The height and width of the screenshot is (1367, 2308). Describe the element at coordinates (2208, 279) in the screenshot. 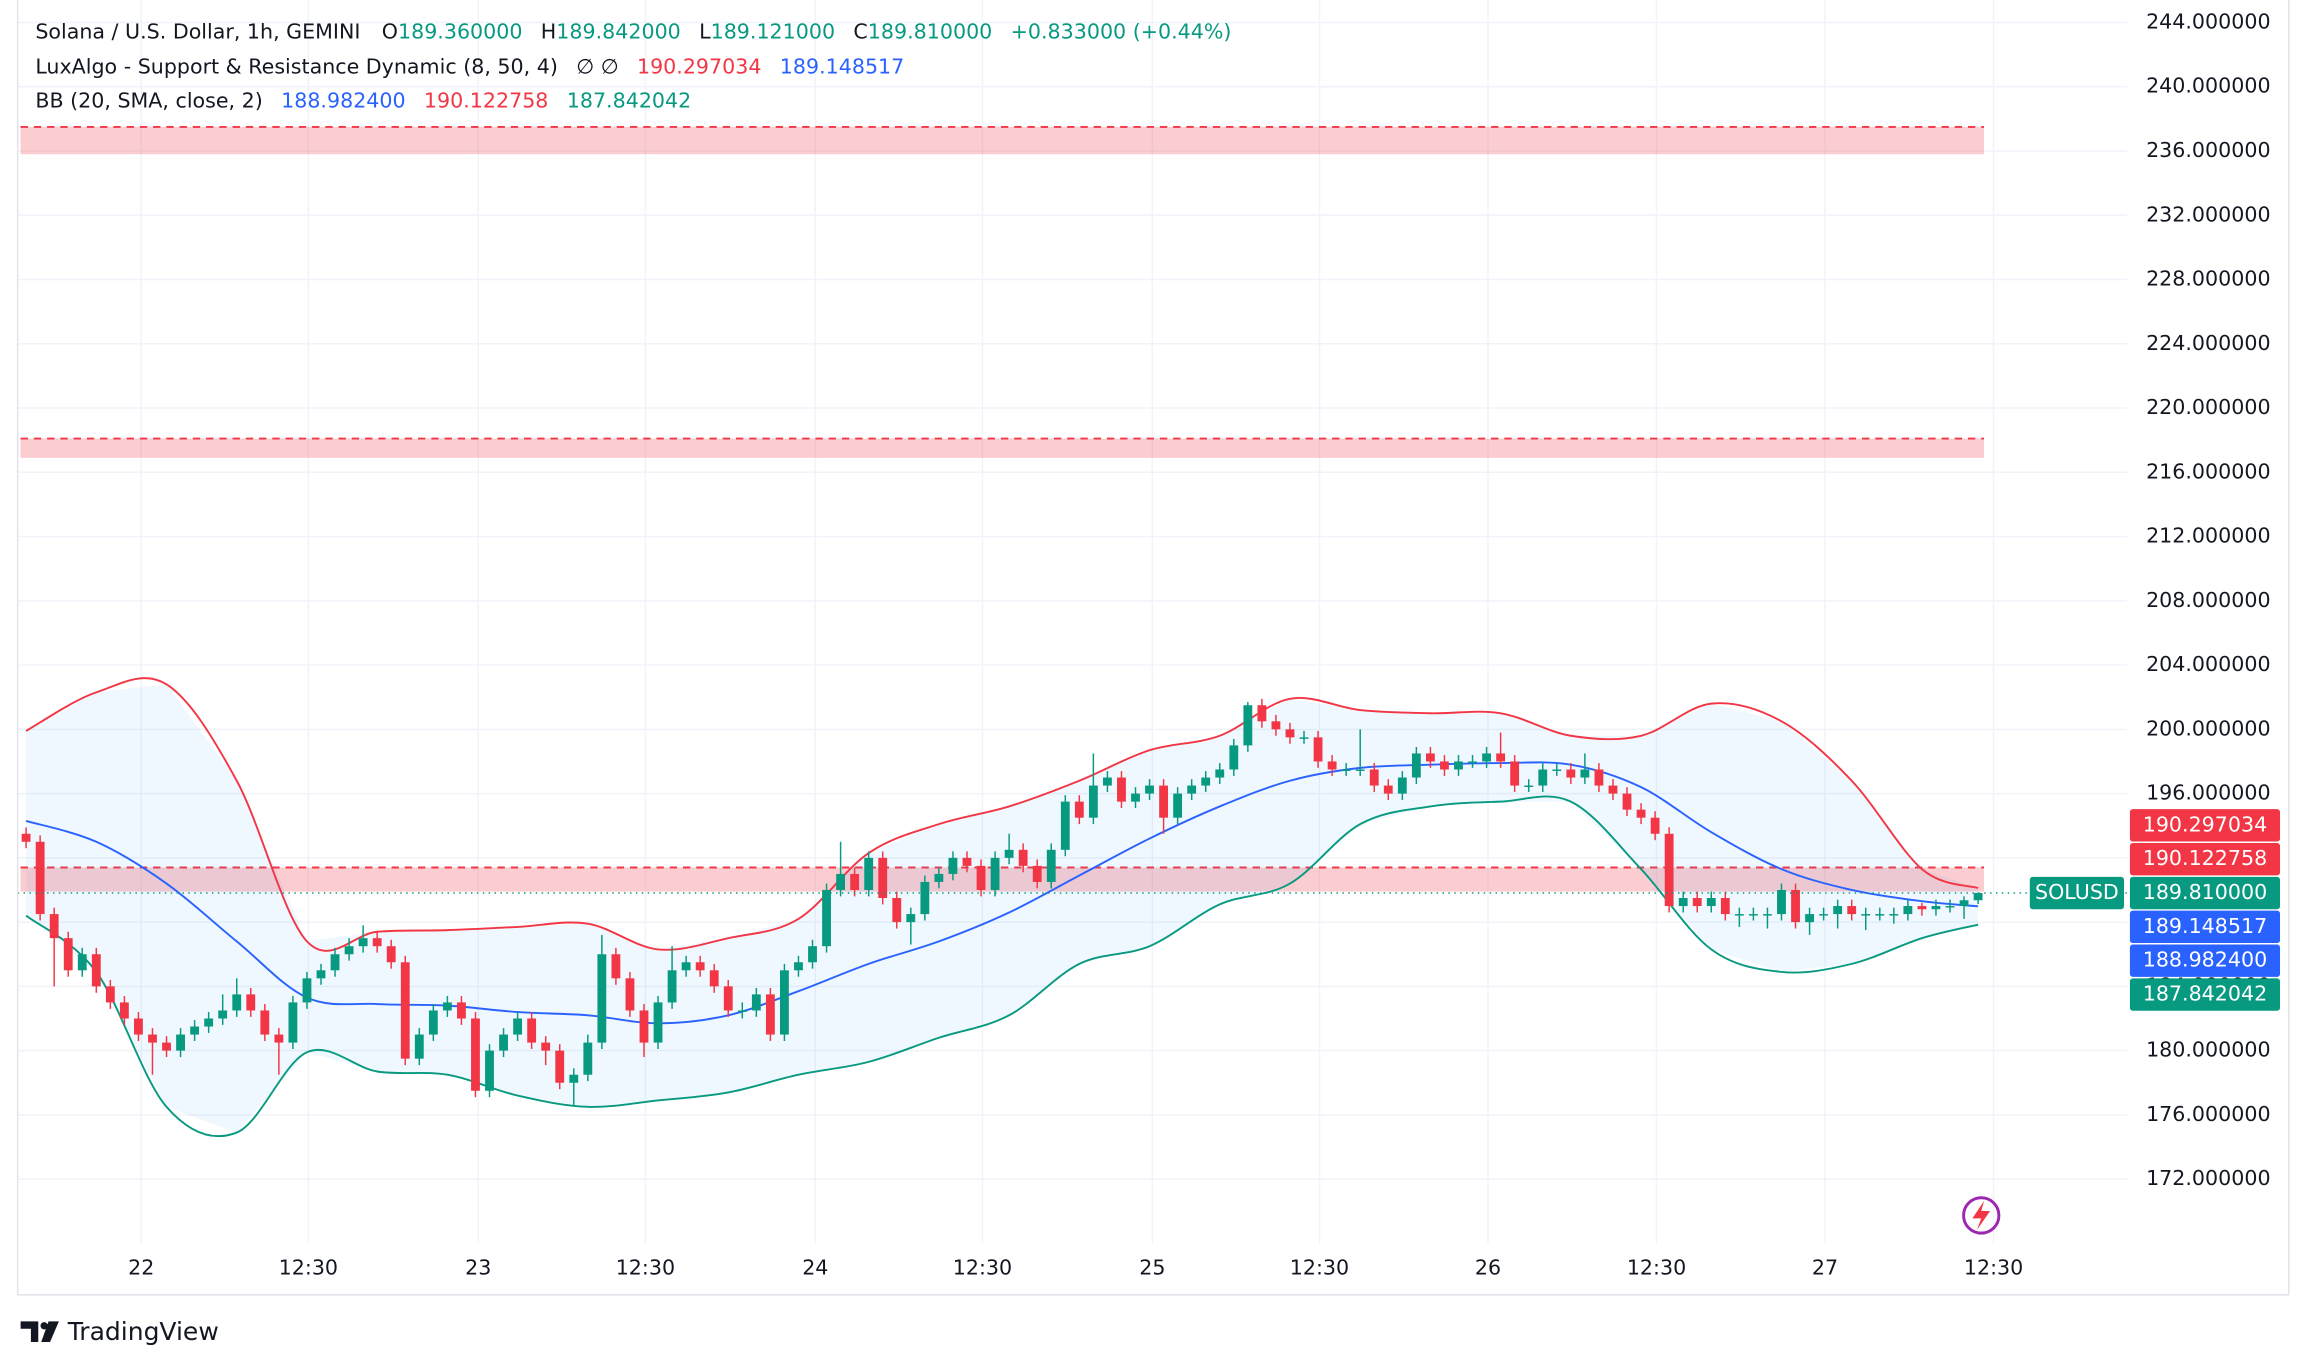

I see `y-tick-label: 228.000000` at that location.